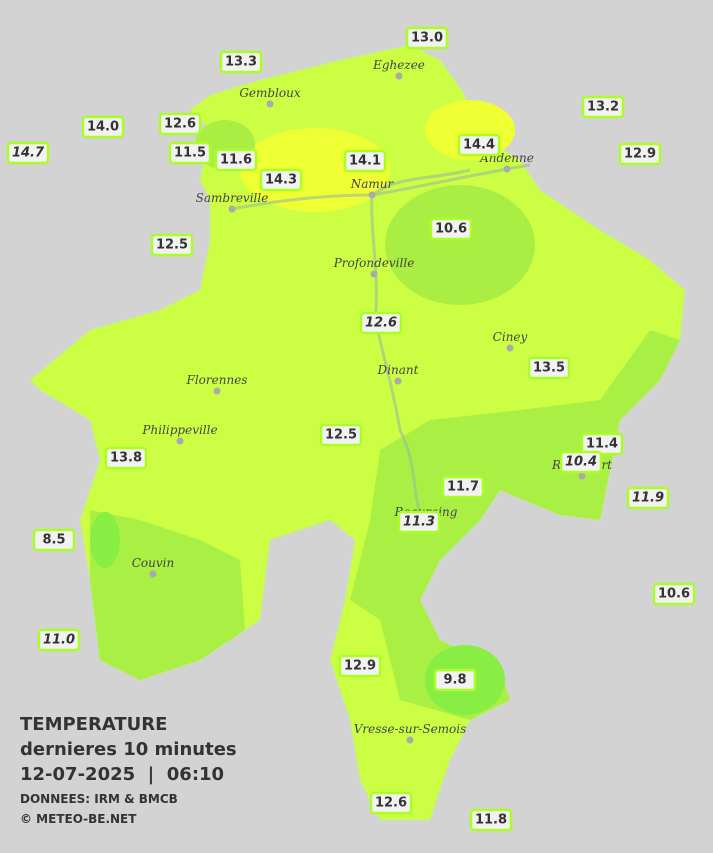 This screenshot has height=853, width=713. I want to click on station-value: 11.0, so click(59, 640).